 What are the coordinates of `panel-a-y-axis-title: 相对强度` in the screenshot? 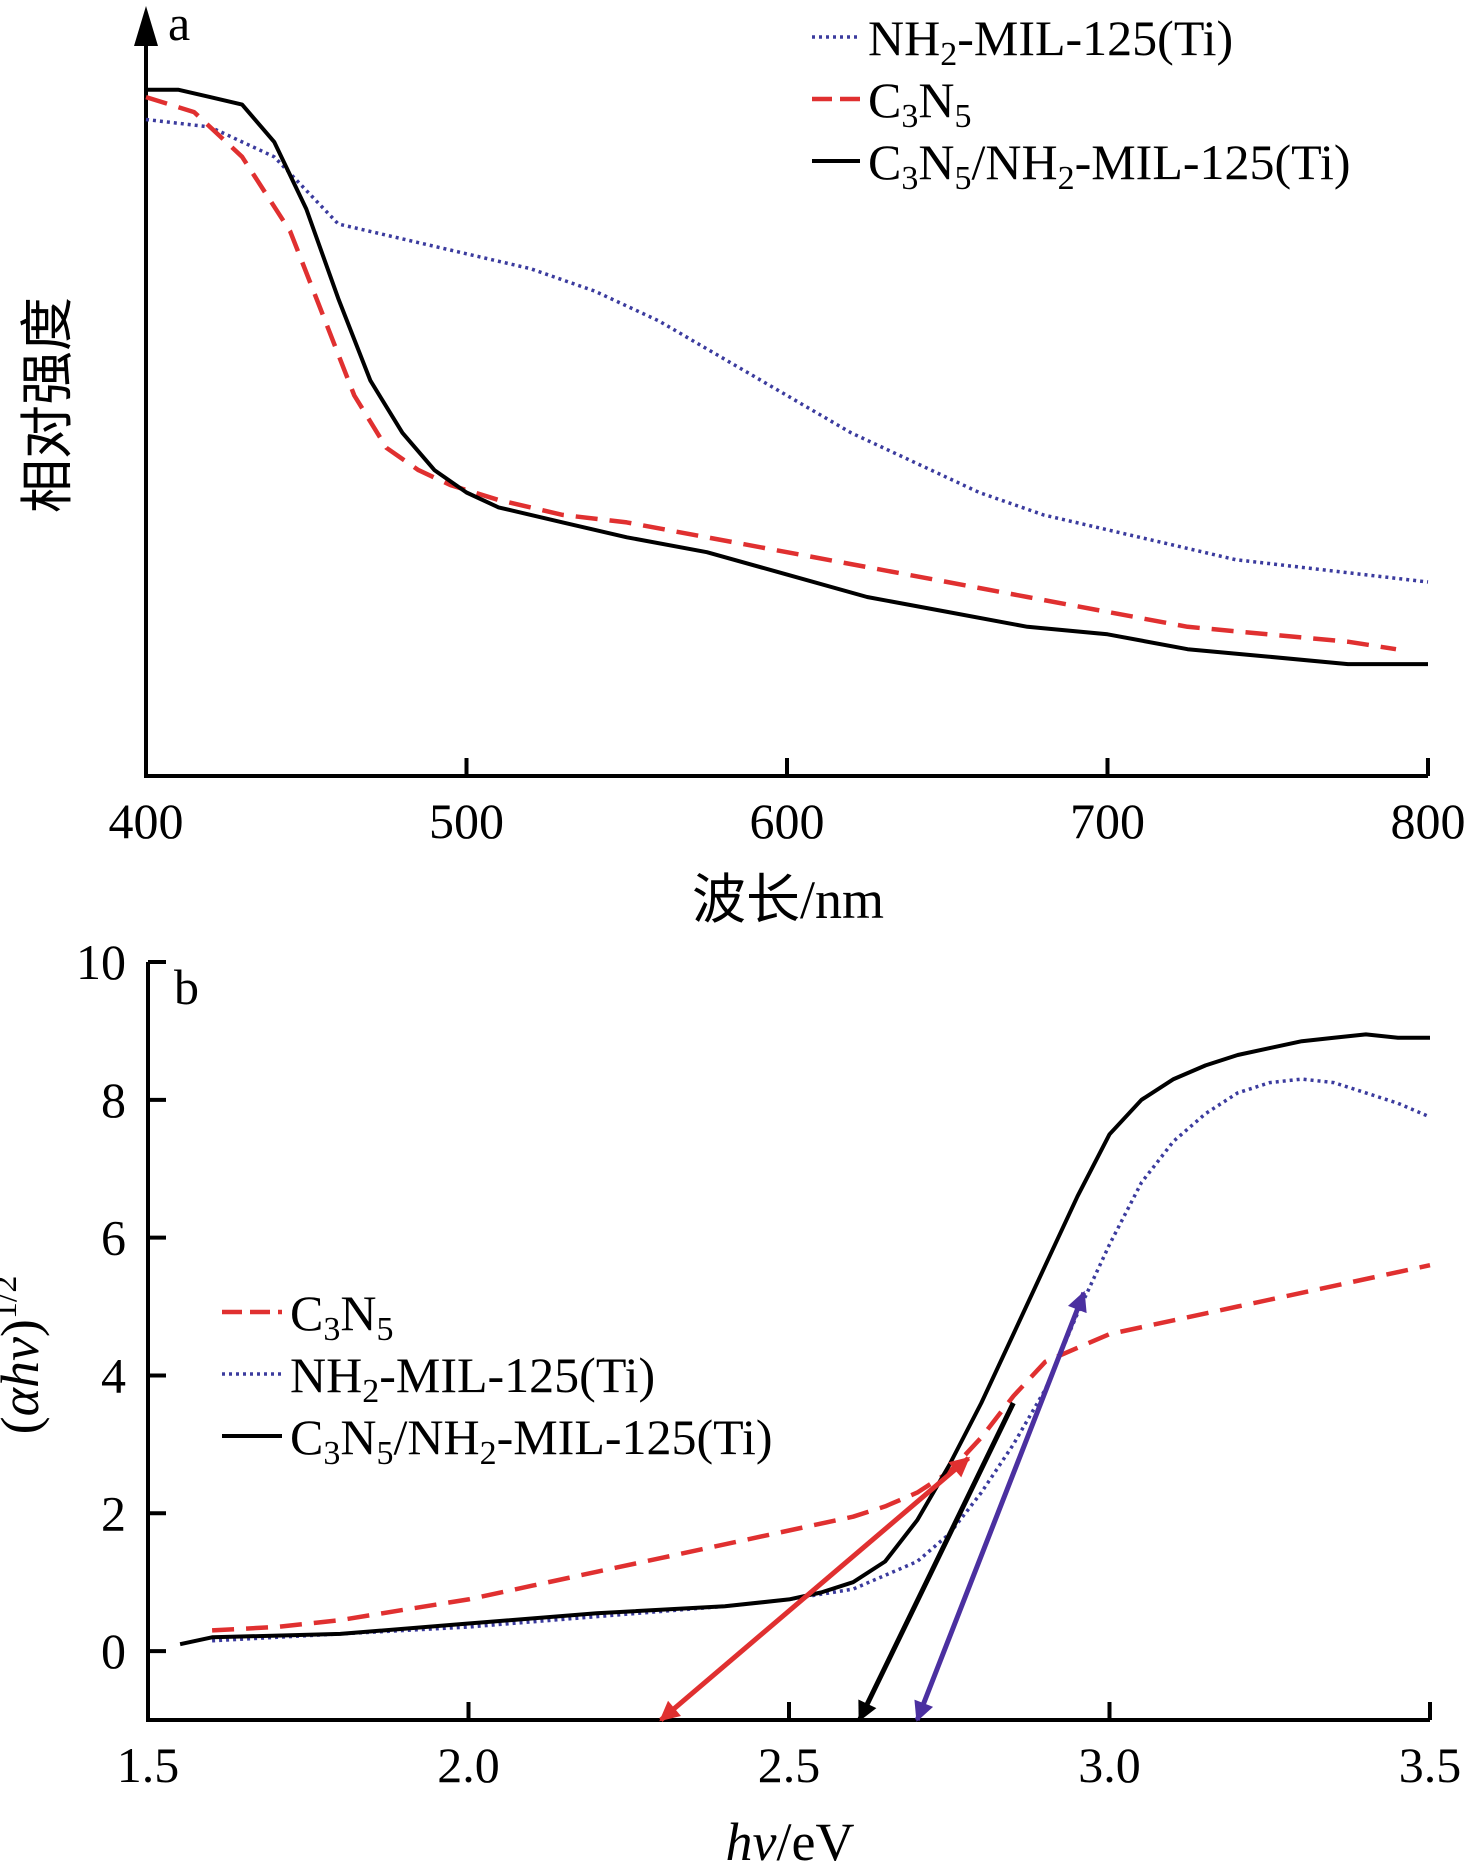 It's located at (48, 405).